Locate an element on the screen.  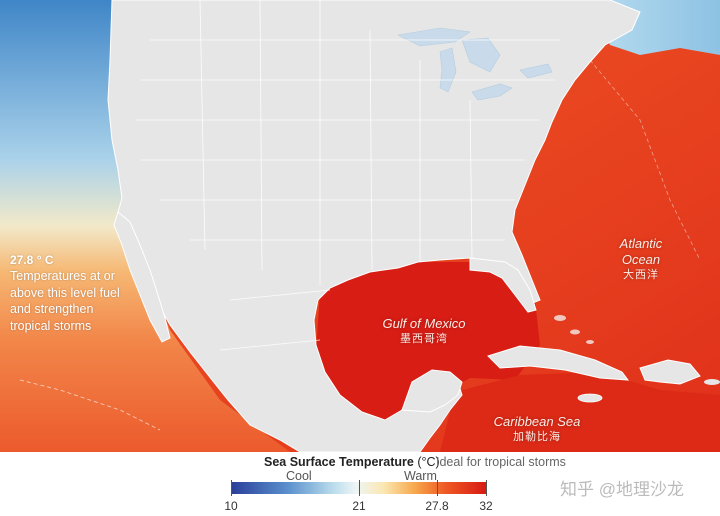
gulf-of-mexico-label: Gulf of Mexico 墨西哥湾 is located at coordinates (424, 331).